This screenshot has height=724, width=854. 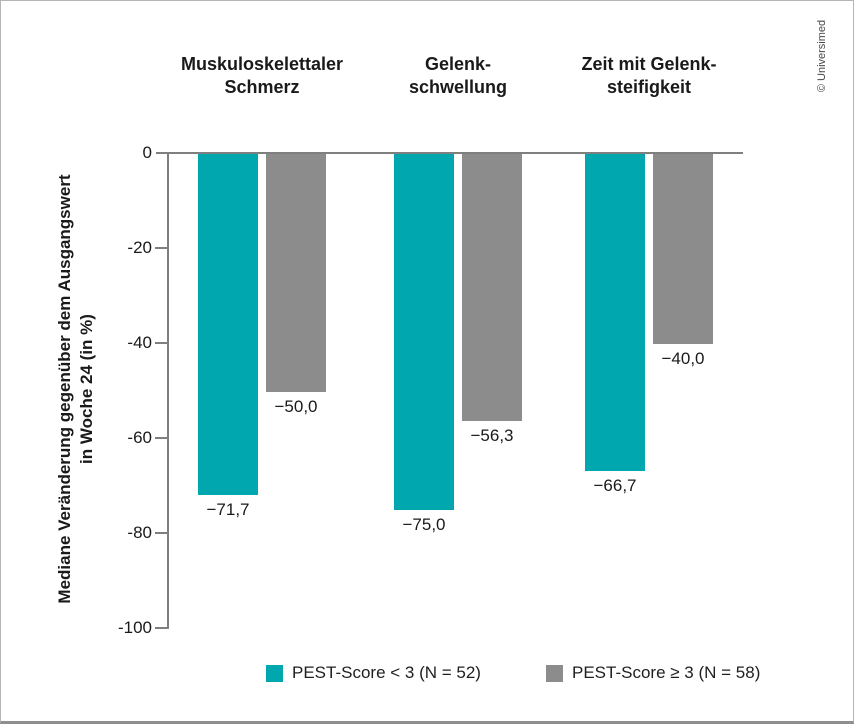 What do you see at coordinates (666, 672) in the screenshot?
I see `legend-label-pest-ge3: PEST-Score ≥ 3 (N = 58)` at bounding box center [666, 672].